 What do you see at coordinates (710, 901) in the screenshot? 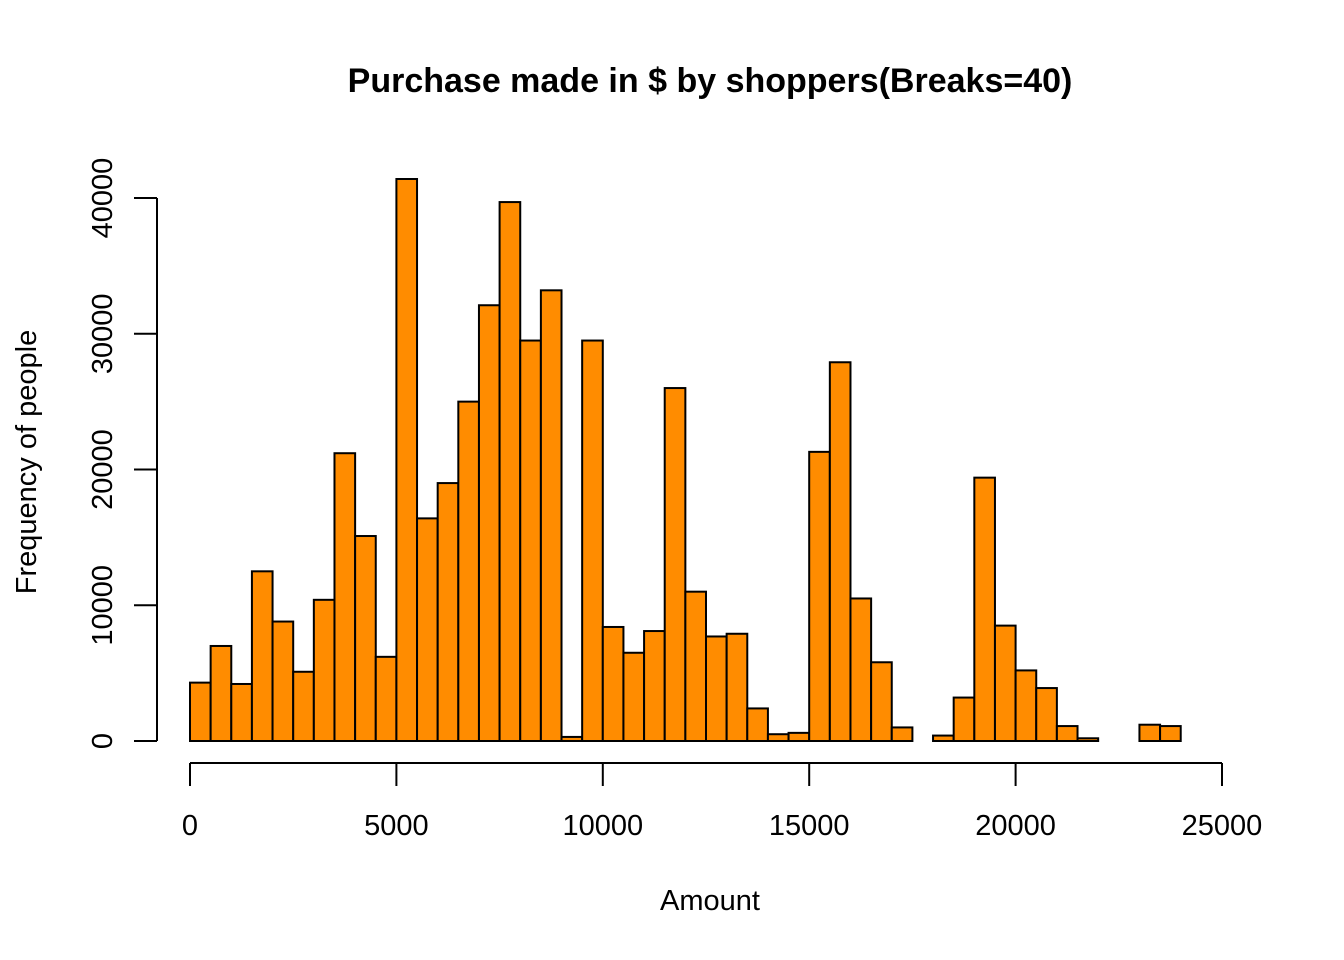
I see `x-axis-label: Amount` at bounding box center [710, 901].